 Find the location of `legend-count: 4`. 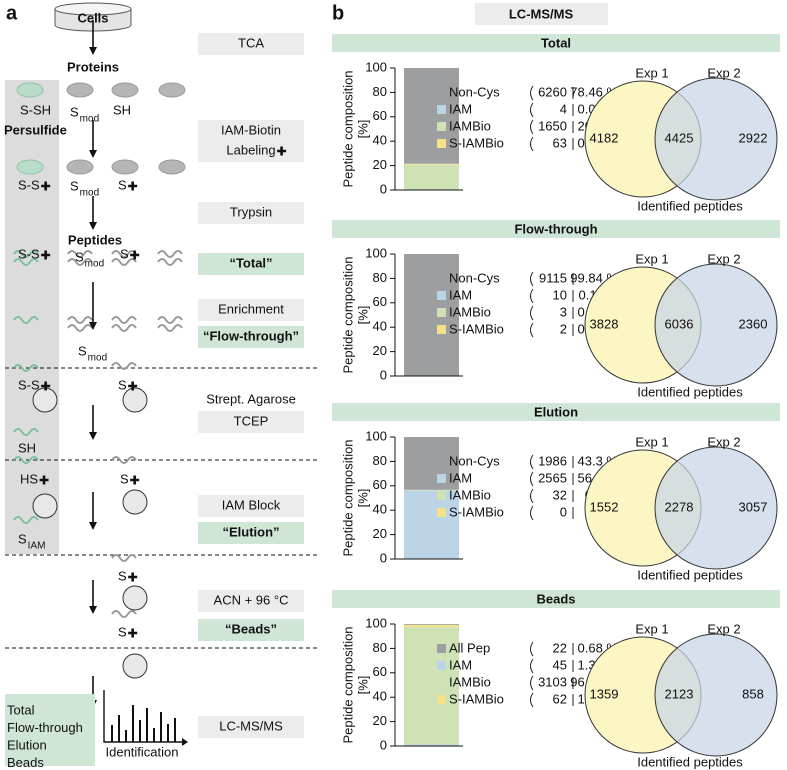

legend-count: 4 is located at coordinates (563, 108).